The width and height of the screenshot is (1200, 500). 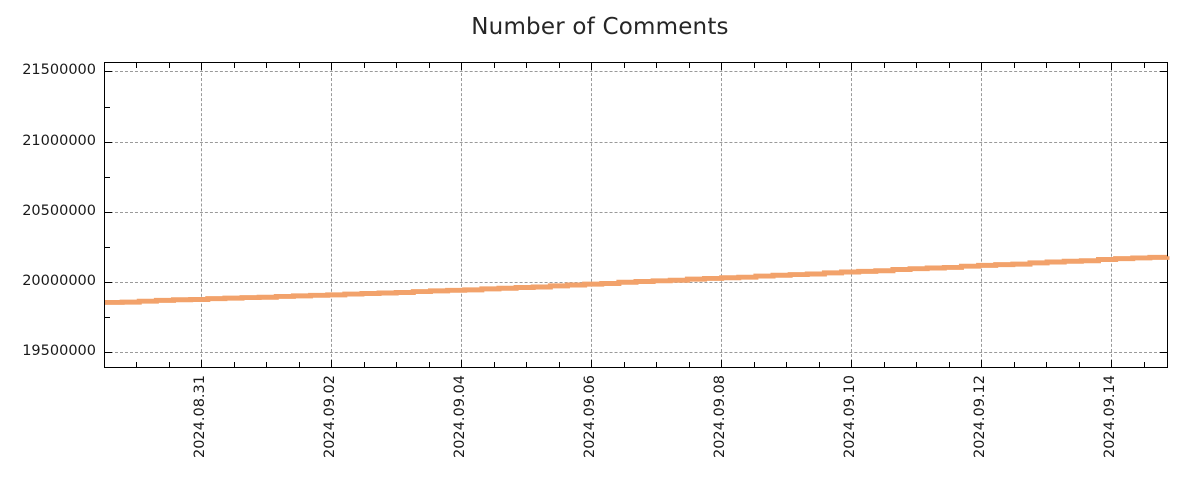 I want to click on x-axis-tick-label: 2024.09.04, so click(x=460, y=417).